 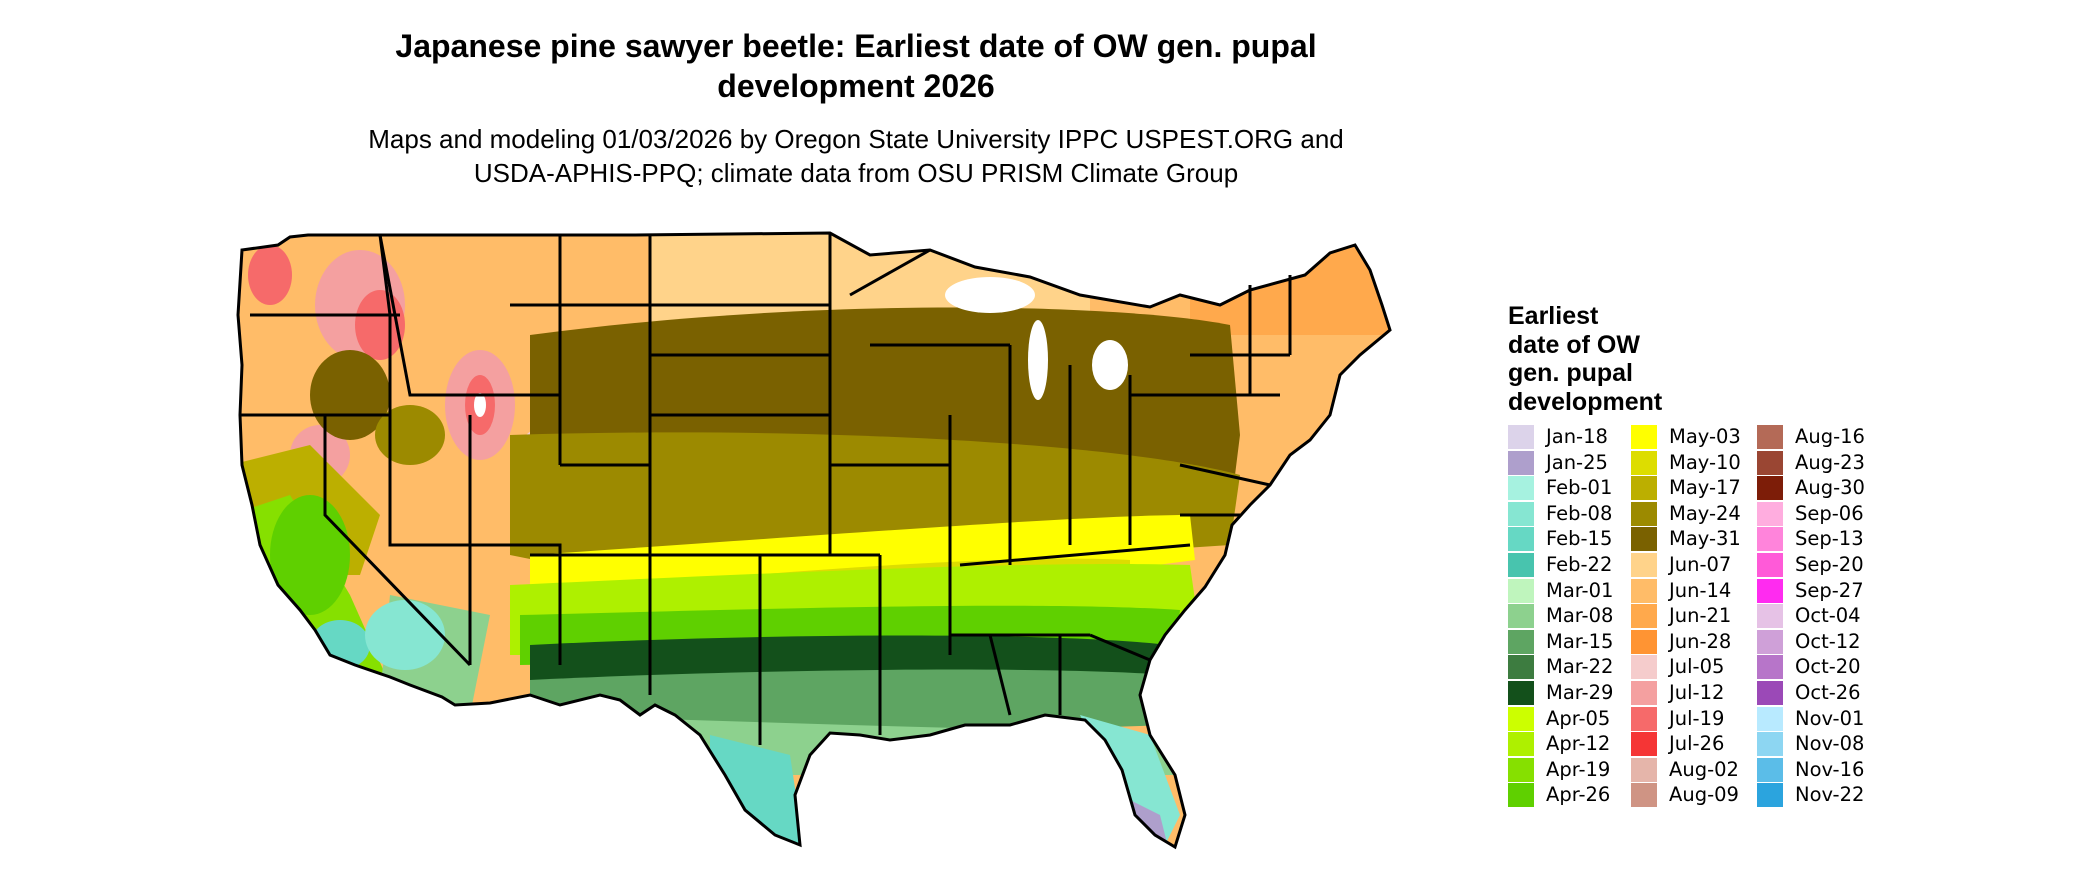 I want to click on legend-label: May-17, so click(x=1705, y=488).